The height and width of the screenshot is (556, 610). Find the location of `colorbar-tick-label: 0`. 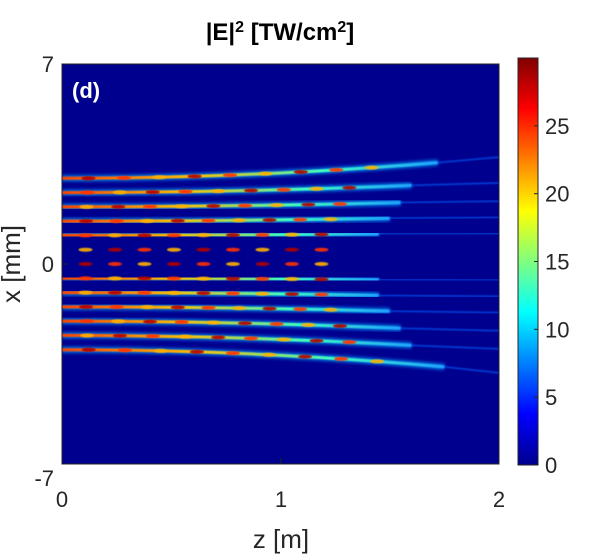

colorbar-tick-label: 0 is located at coordinates (551, 465).